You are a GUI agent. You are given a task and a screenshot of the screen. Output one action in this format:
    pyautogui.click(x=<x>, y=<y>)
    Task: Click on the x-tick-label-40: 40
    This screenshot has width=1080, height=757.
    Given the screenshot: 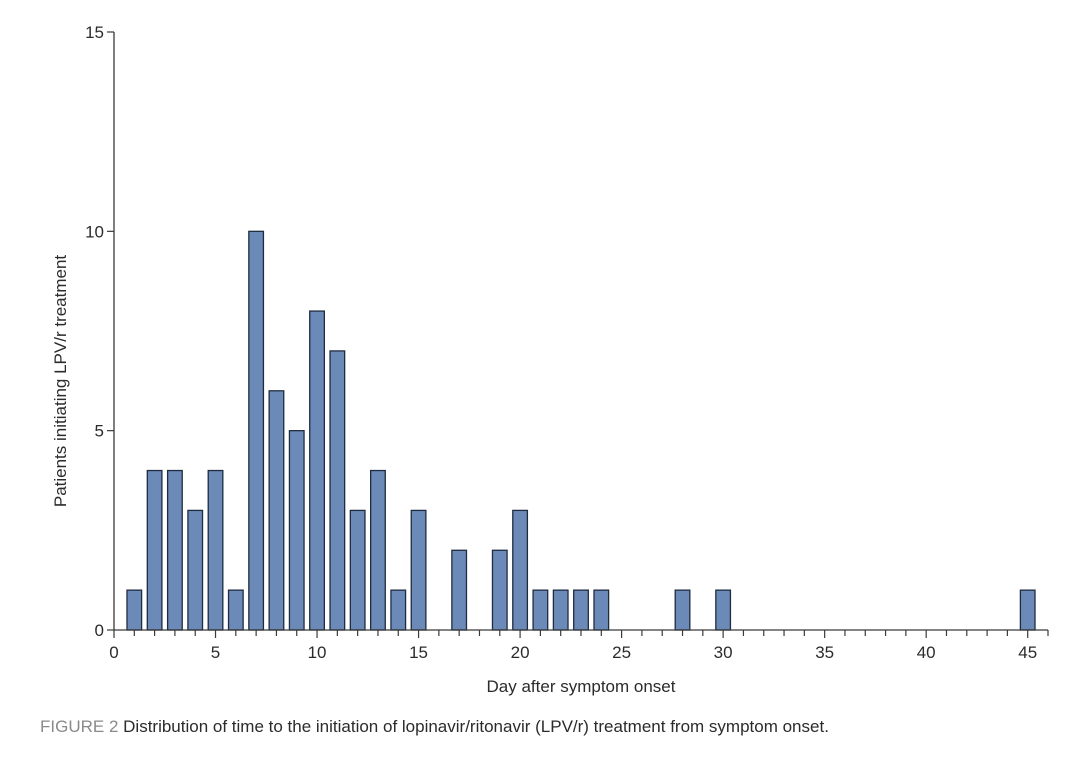 What is the action you would take?
    pyautogui.click(x=926, y=652)
    